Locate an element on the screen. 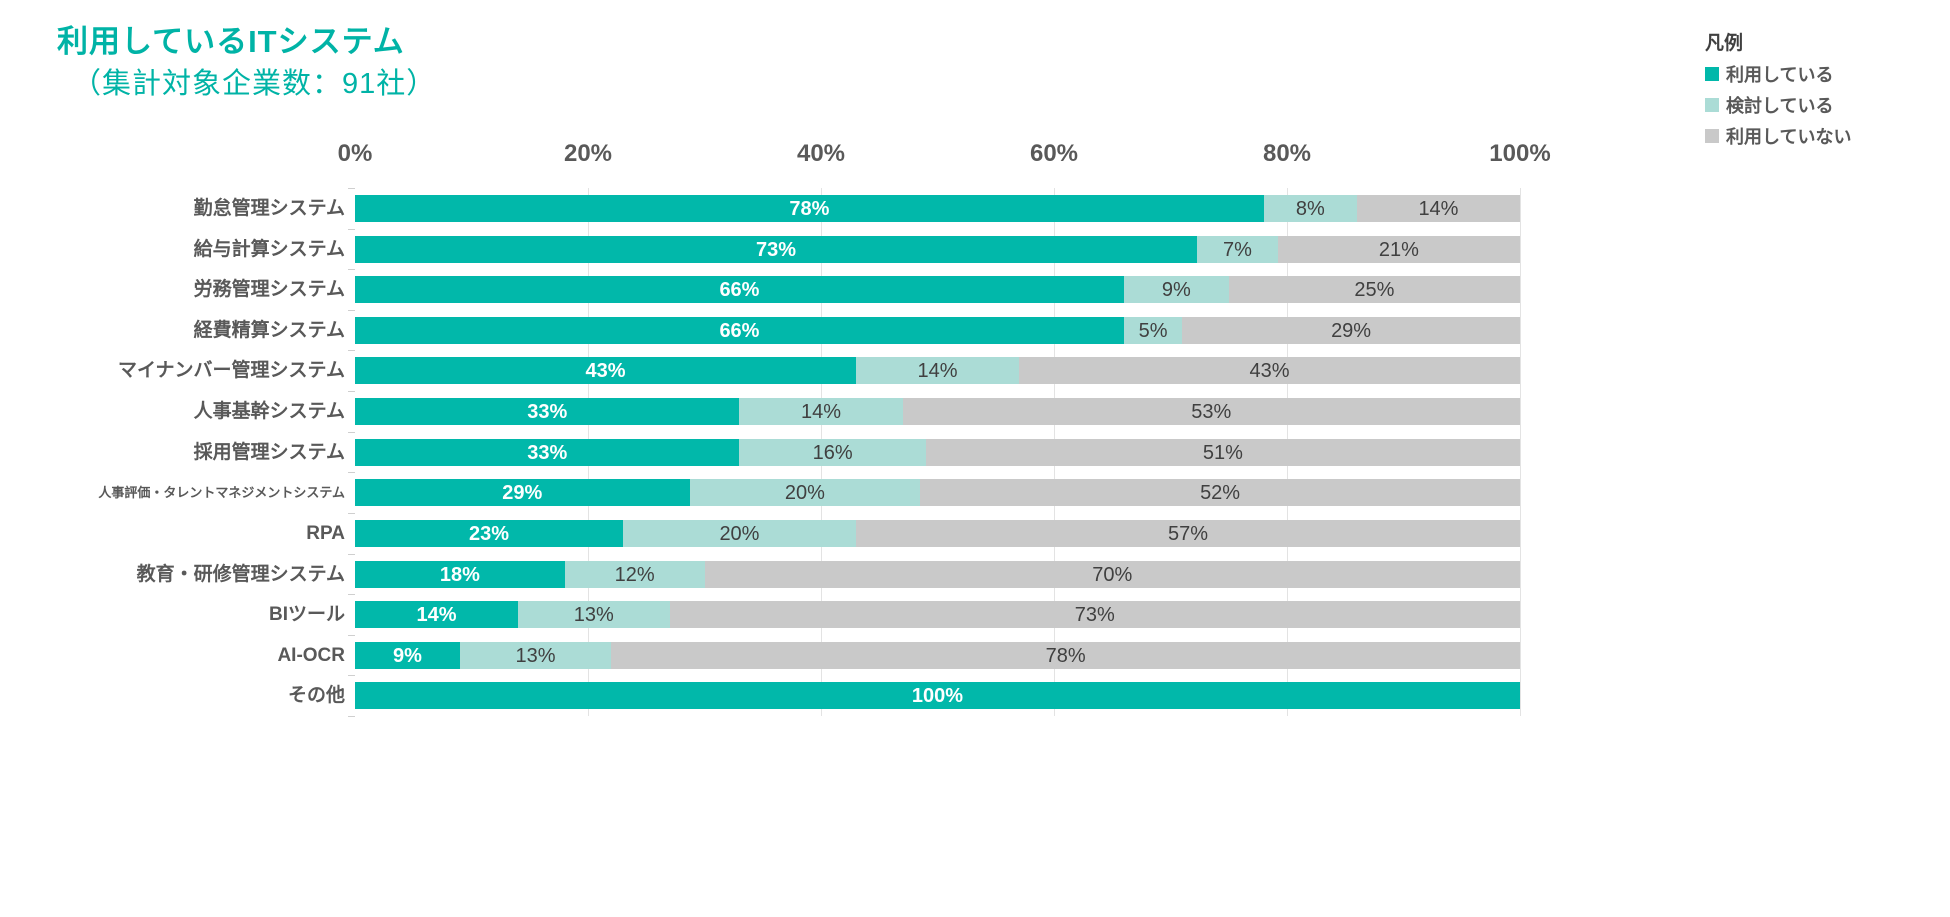  bar-segment-using: 78% is located at coordinates (809, 208).